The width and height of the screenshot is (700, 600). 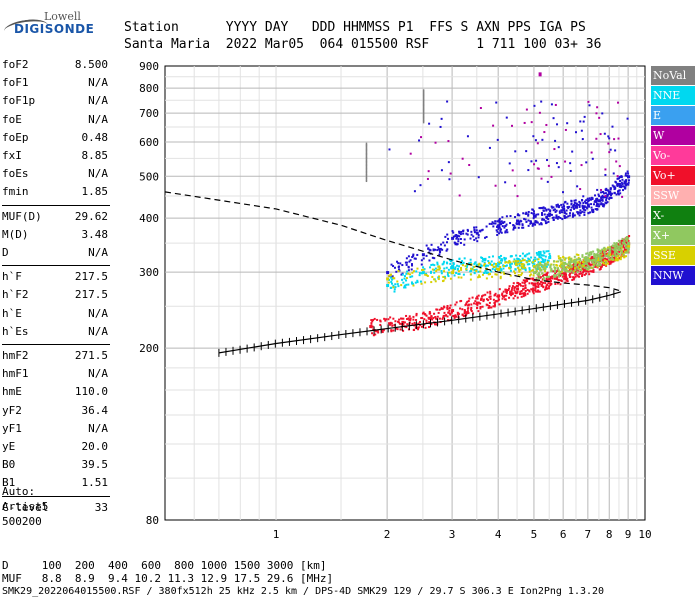 I want to click on param-key: yE, so click(x=9, y=446).